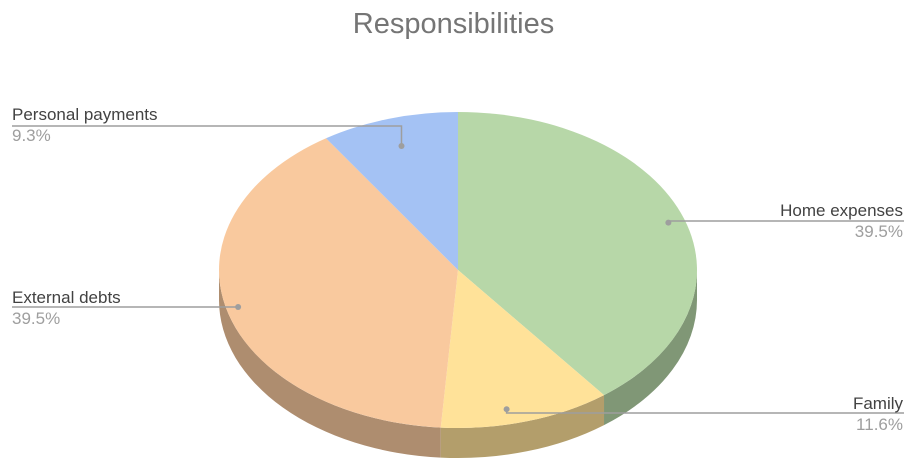 This screenshot has height=459, width=907. What do you see at coordinates (85, 114) in the screenshot?
I see `slice-name: Personal payments` at bounding box center [85, 114].